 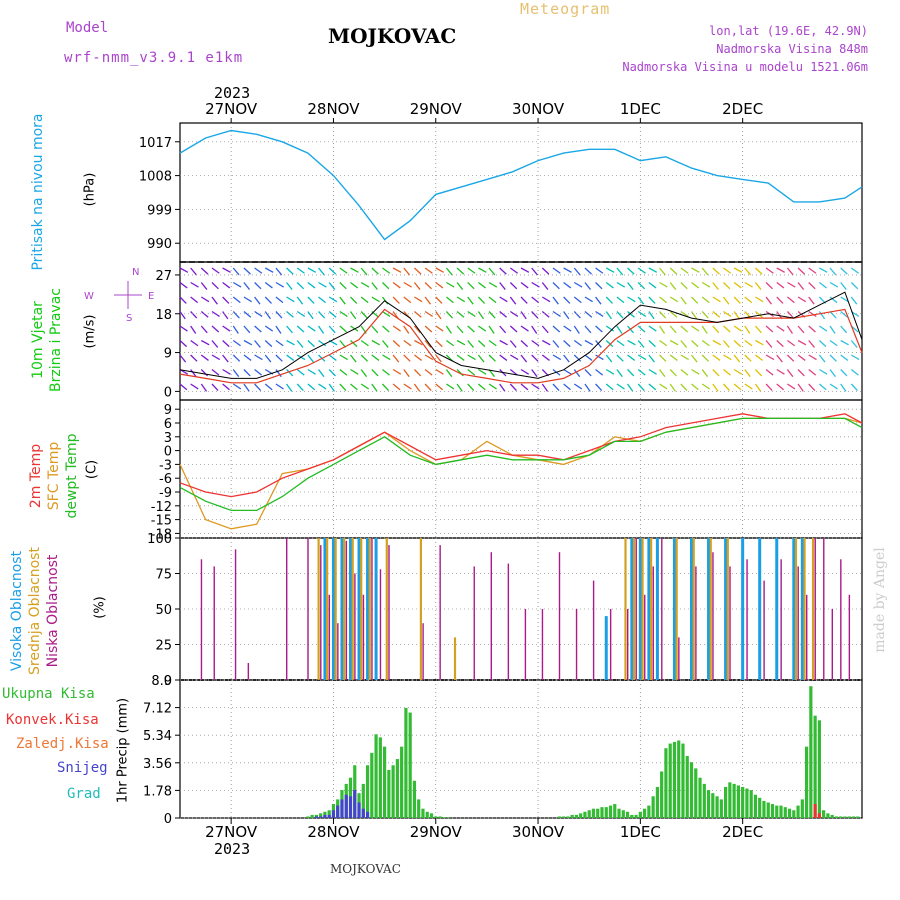 What do you see at coordinates (157, 736) in the screenshot?
I see `ytick-label: 5.34` at bounding box center [157, 736].